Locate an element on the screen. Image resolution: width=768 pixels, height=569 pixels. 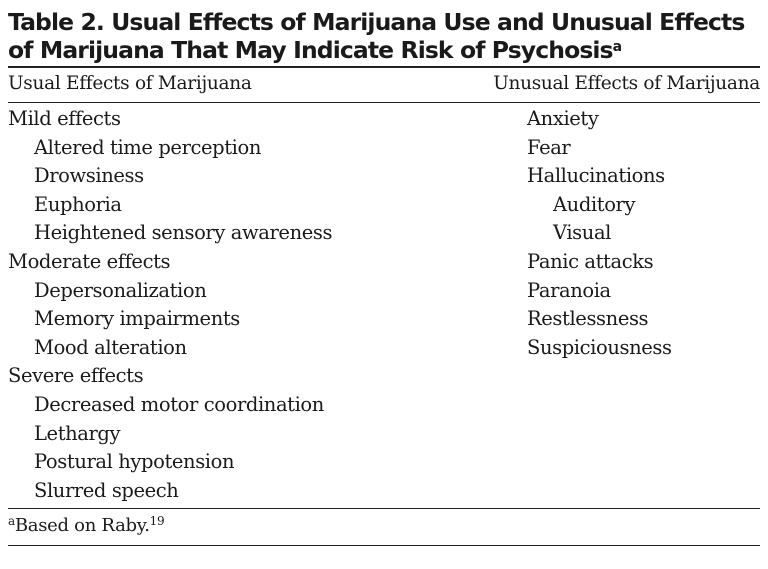
footnote-marker: a is located at coordinates (11, 521).